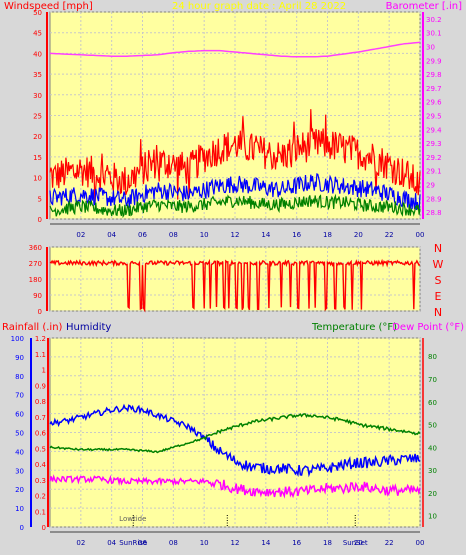 This screenshot has width=466, height=555. Describe the element at coordinates (432, 357) in the screenshot. I see `temperature-tick: 80` at that location.